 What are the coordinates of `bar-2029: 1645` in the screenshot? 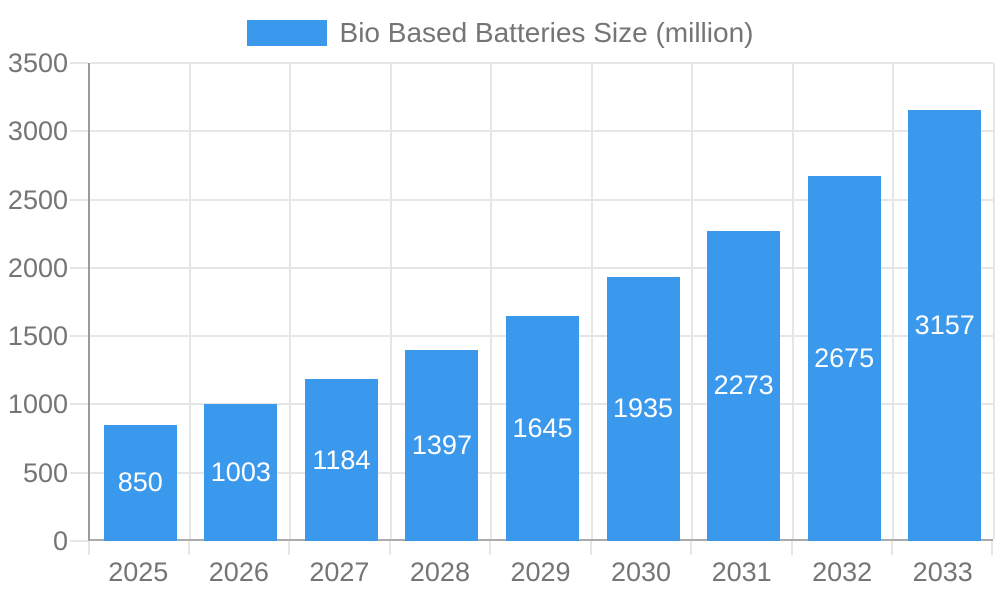 It's located at (542, 428).